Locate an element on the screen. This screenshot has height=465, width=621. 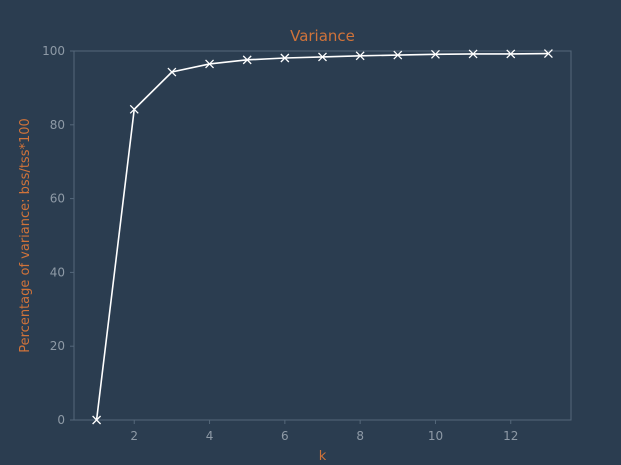
x-tick-label: 4 is located at coordinates (210, 436).